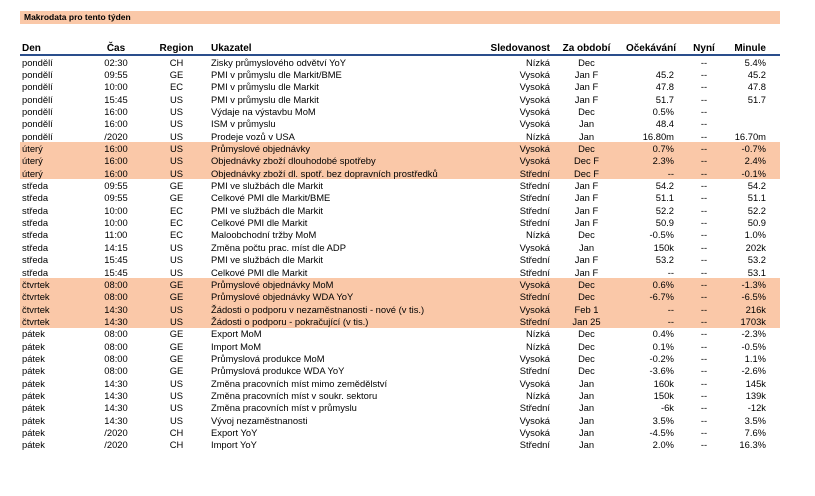  What do you see at coordinates (756, 272) in the screenshot?
I see `cell-previous: 53.1` at bounding box center [756, 272].